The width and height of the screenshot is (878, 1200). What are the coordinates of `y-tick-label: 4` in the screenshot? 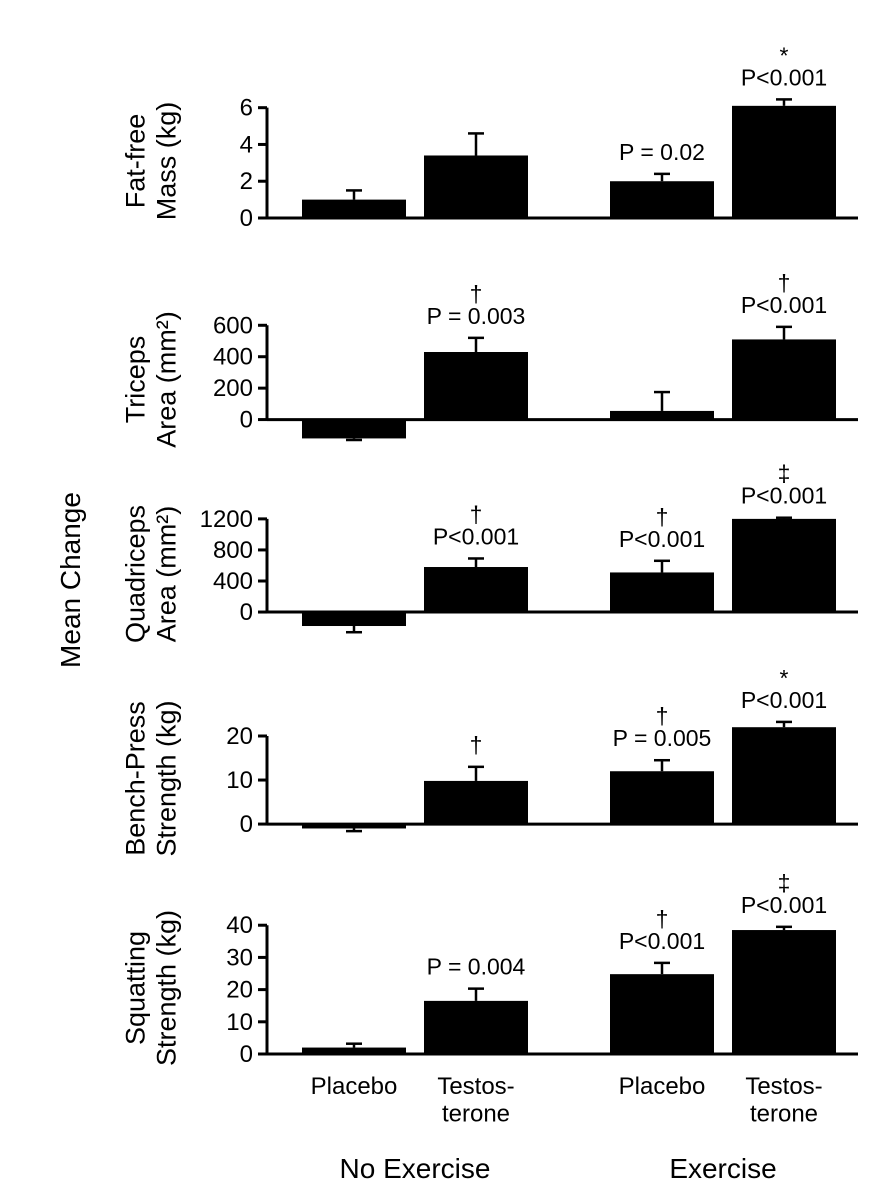 It's located at (246, 144).